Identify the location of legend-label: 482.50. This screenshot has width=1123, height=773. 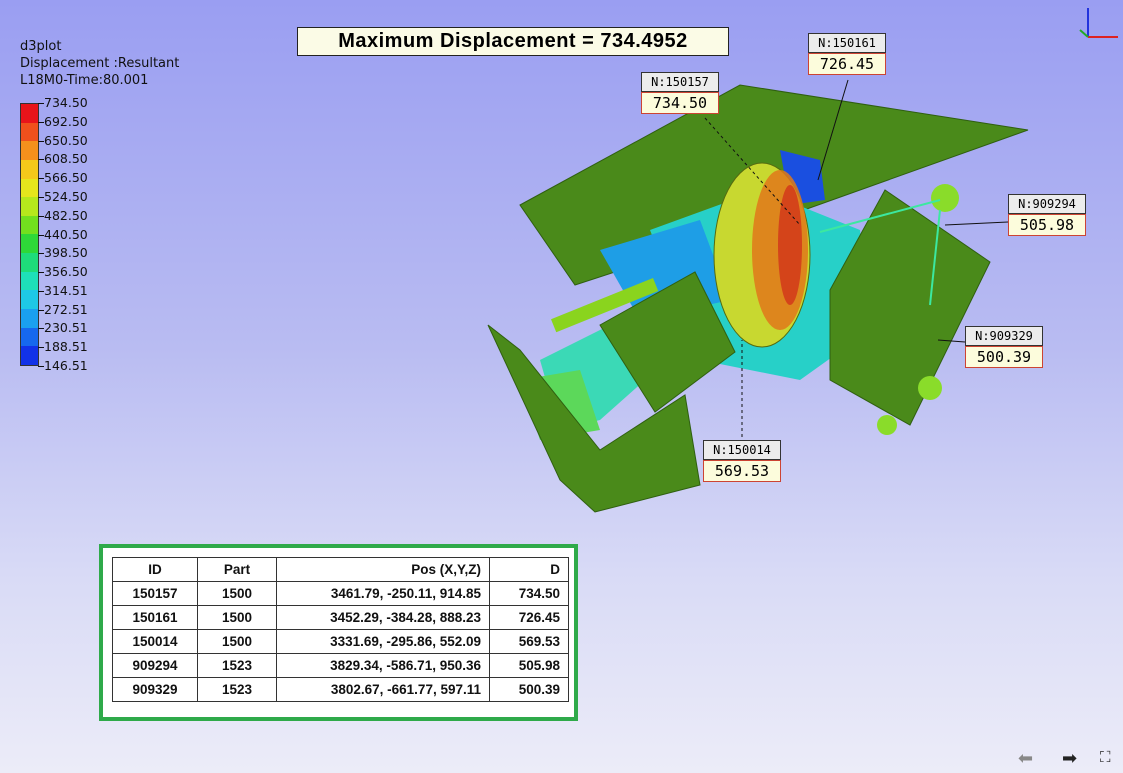
(66, 215).